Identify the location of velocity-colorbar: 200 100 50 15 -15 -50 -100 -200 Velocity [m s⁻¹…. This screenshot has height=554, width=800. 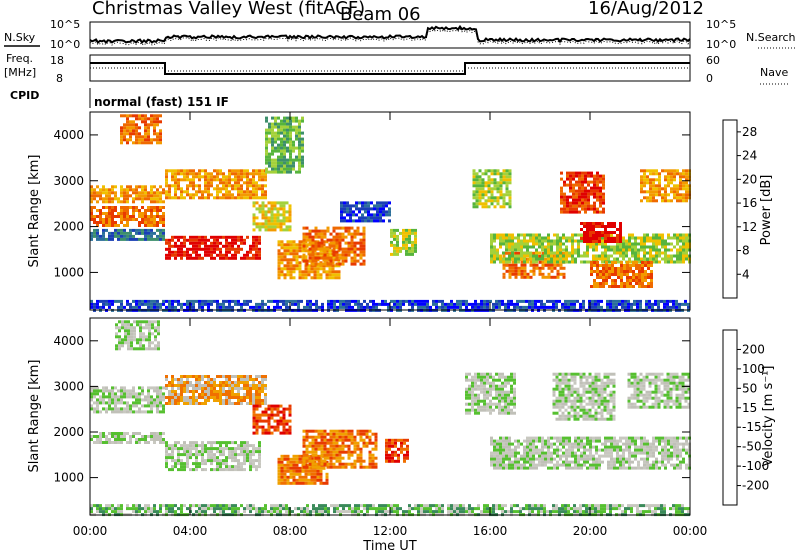
(749, 417).